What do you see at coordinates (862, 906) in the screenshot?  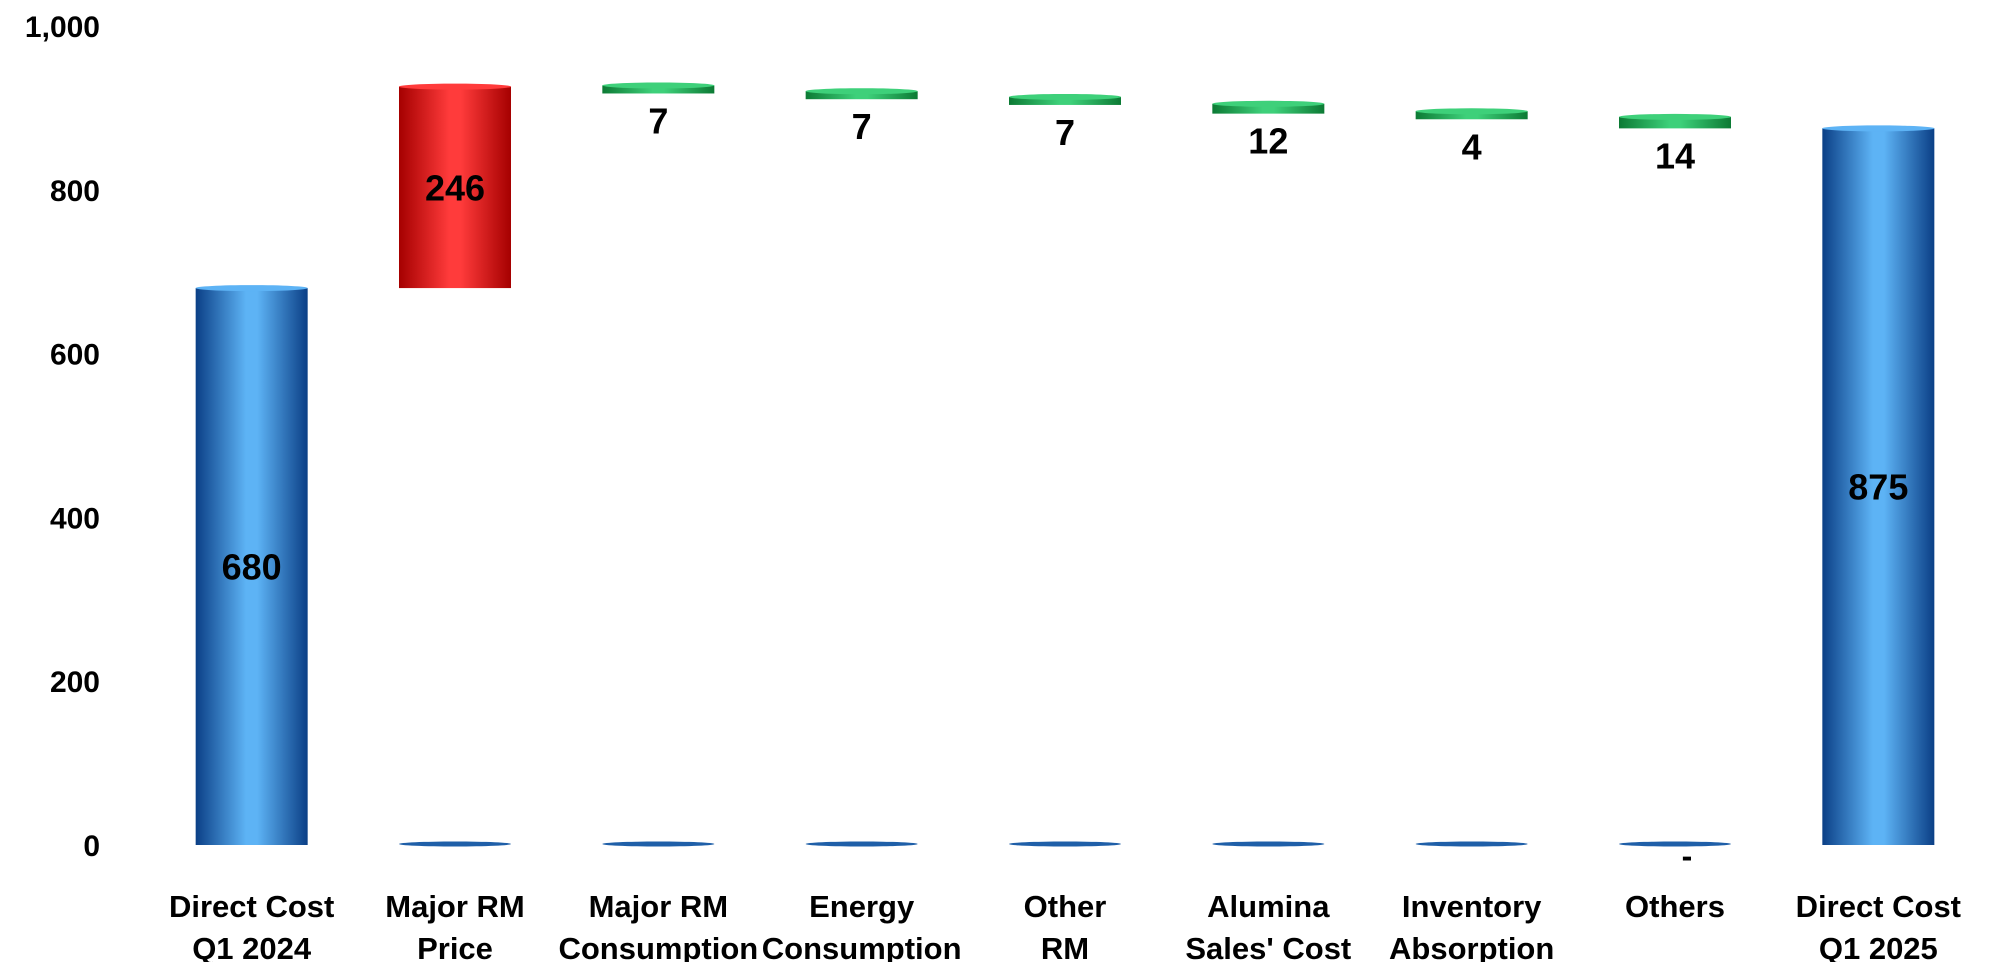 I see `x-tick-label: Energy` at bounding box center [862, 906].